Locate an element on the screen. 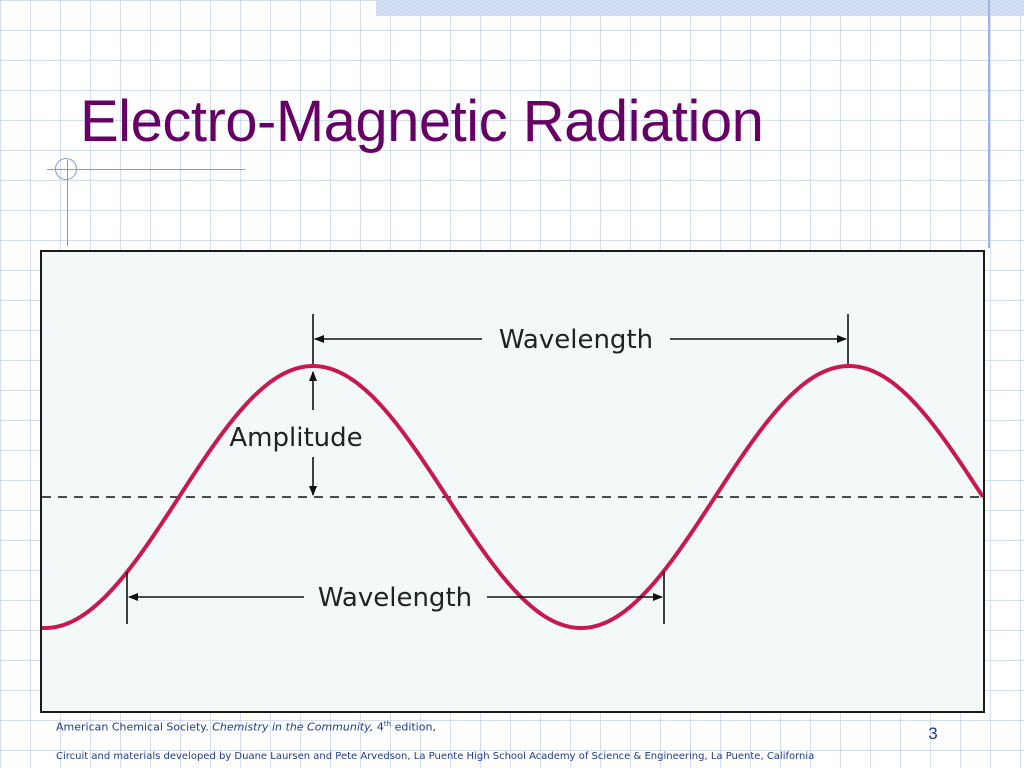  decorative-left-horizontal-line is located at coordinates (146, 169).